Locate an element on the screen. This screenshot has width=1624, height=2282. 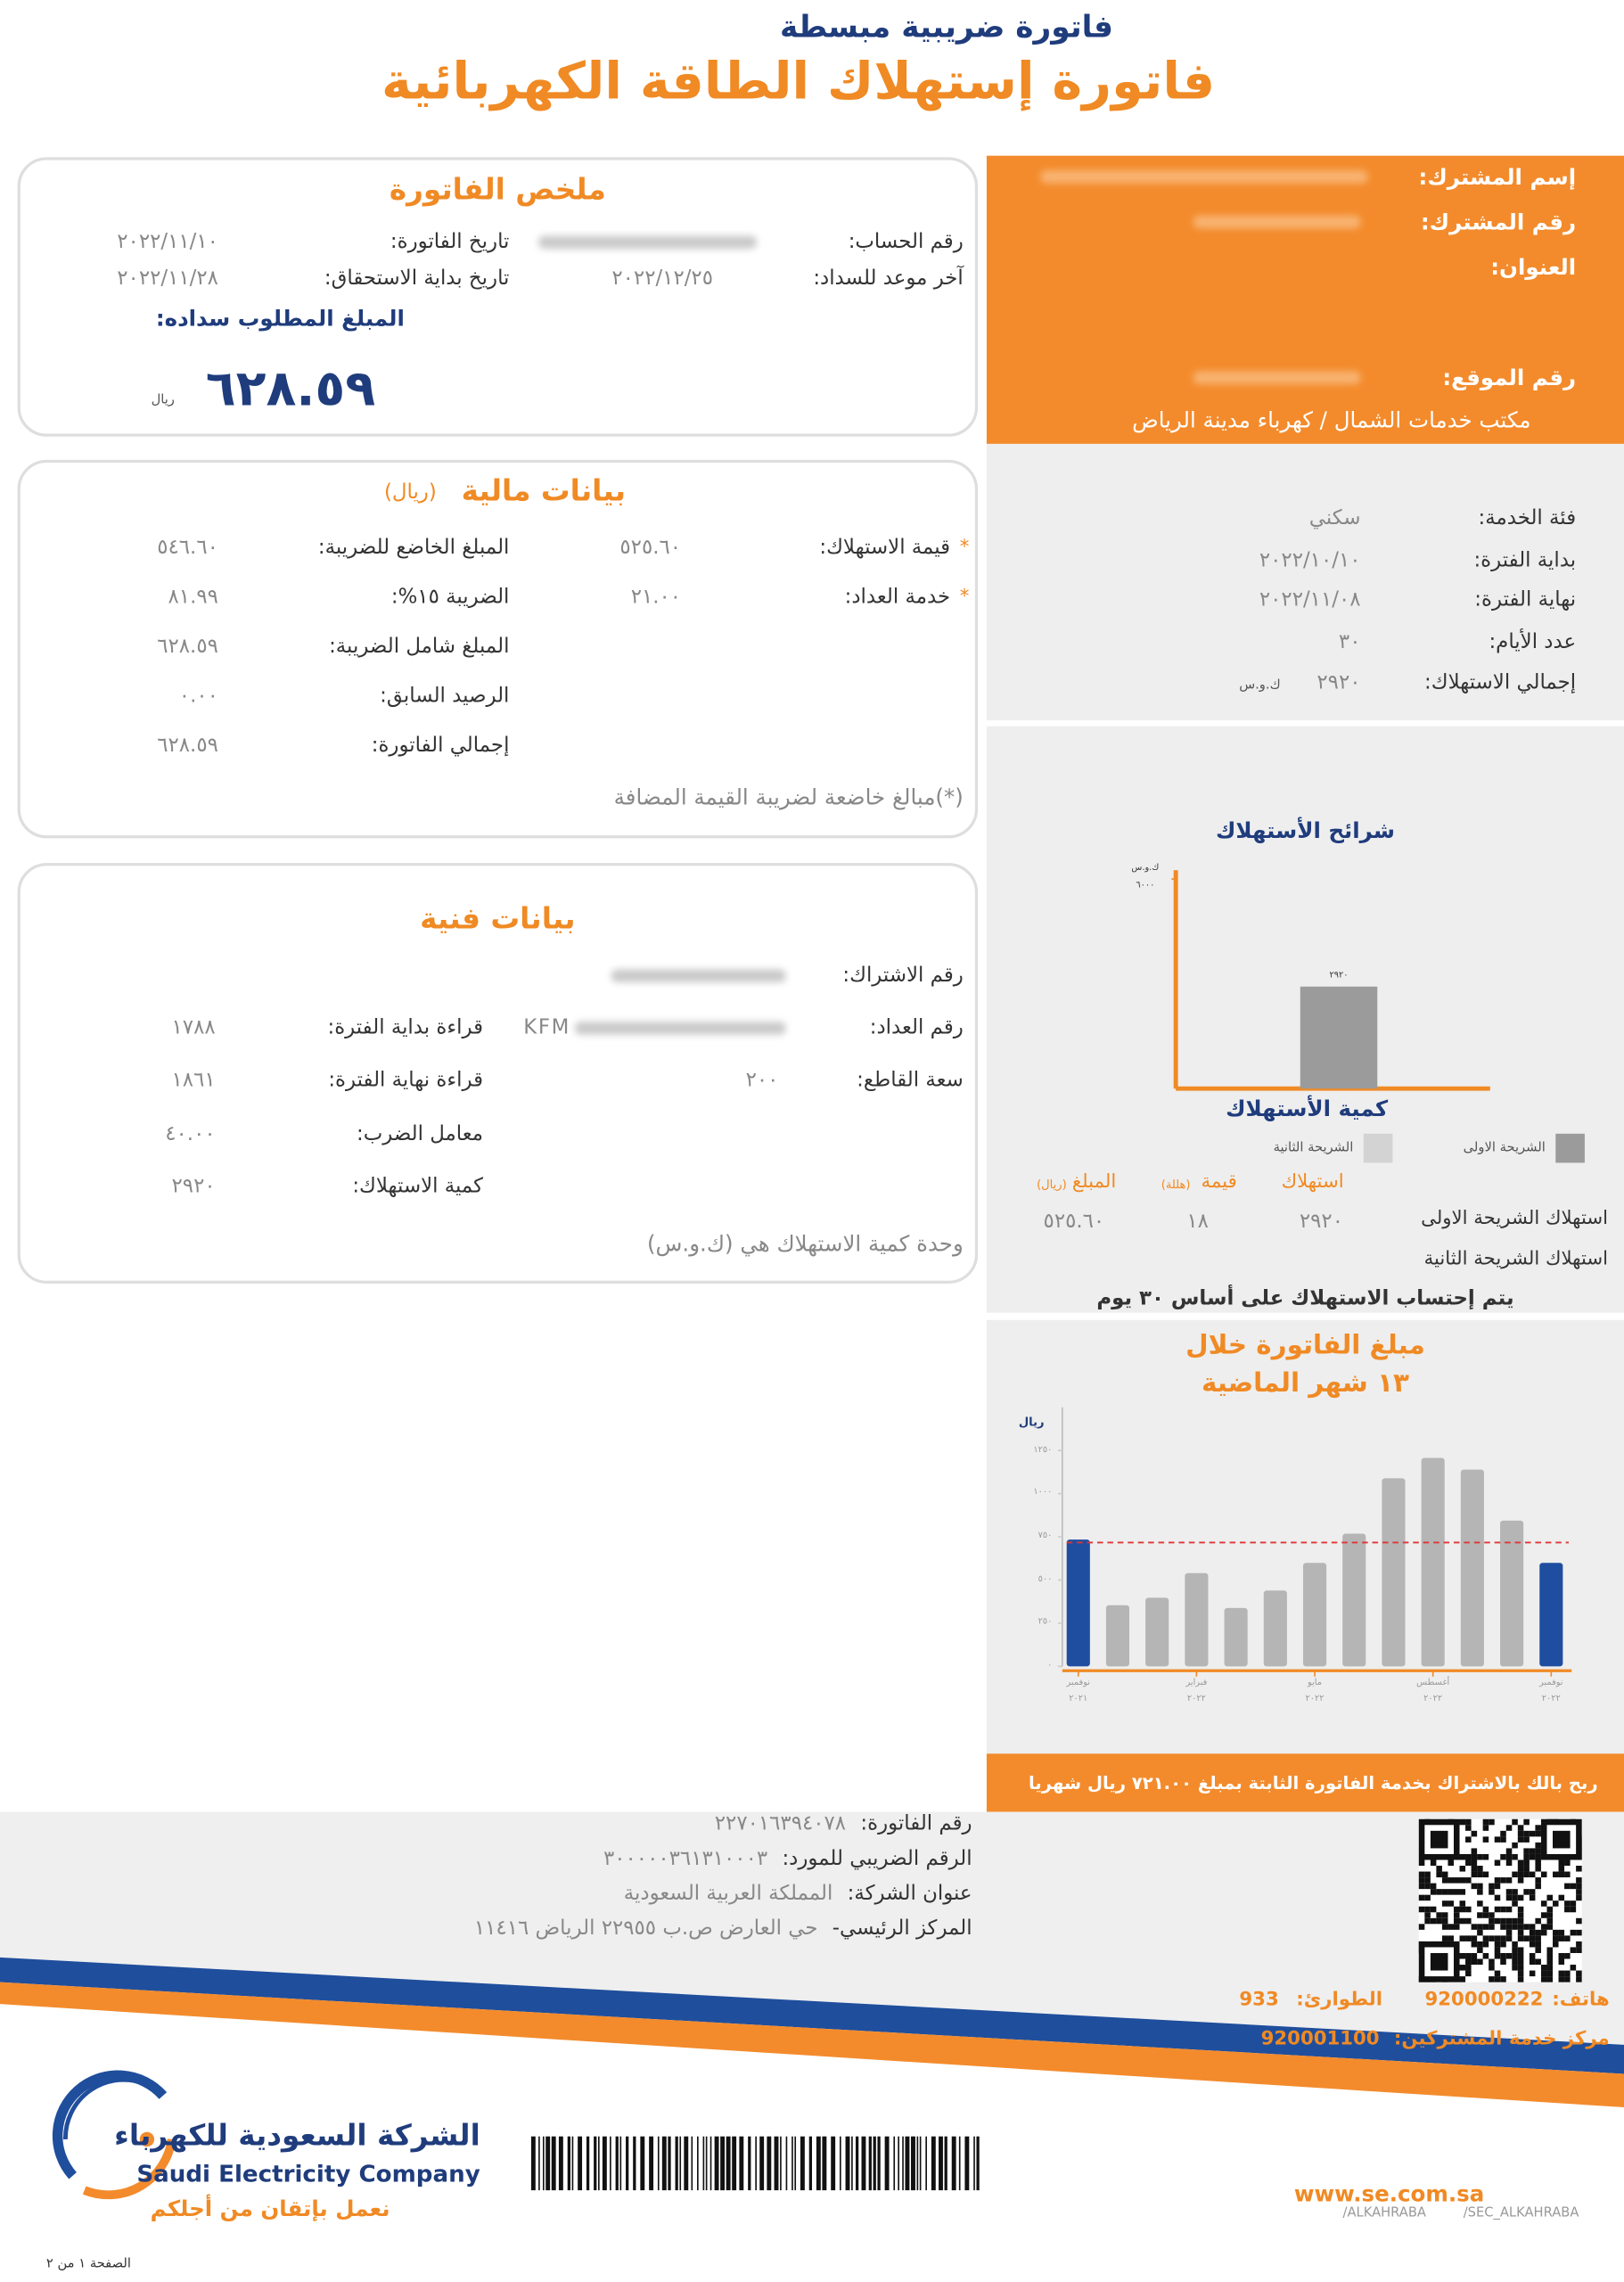
y-tick-label: ٥٠٠ is located at coordinates (1045, 1578).